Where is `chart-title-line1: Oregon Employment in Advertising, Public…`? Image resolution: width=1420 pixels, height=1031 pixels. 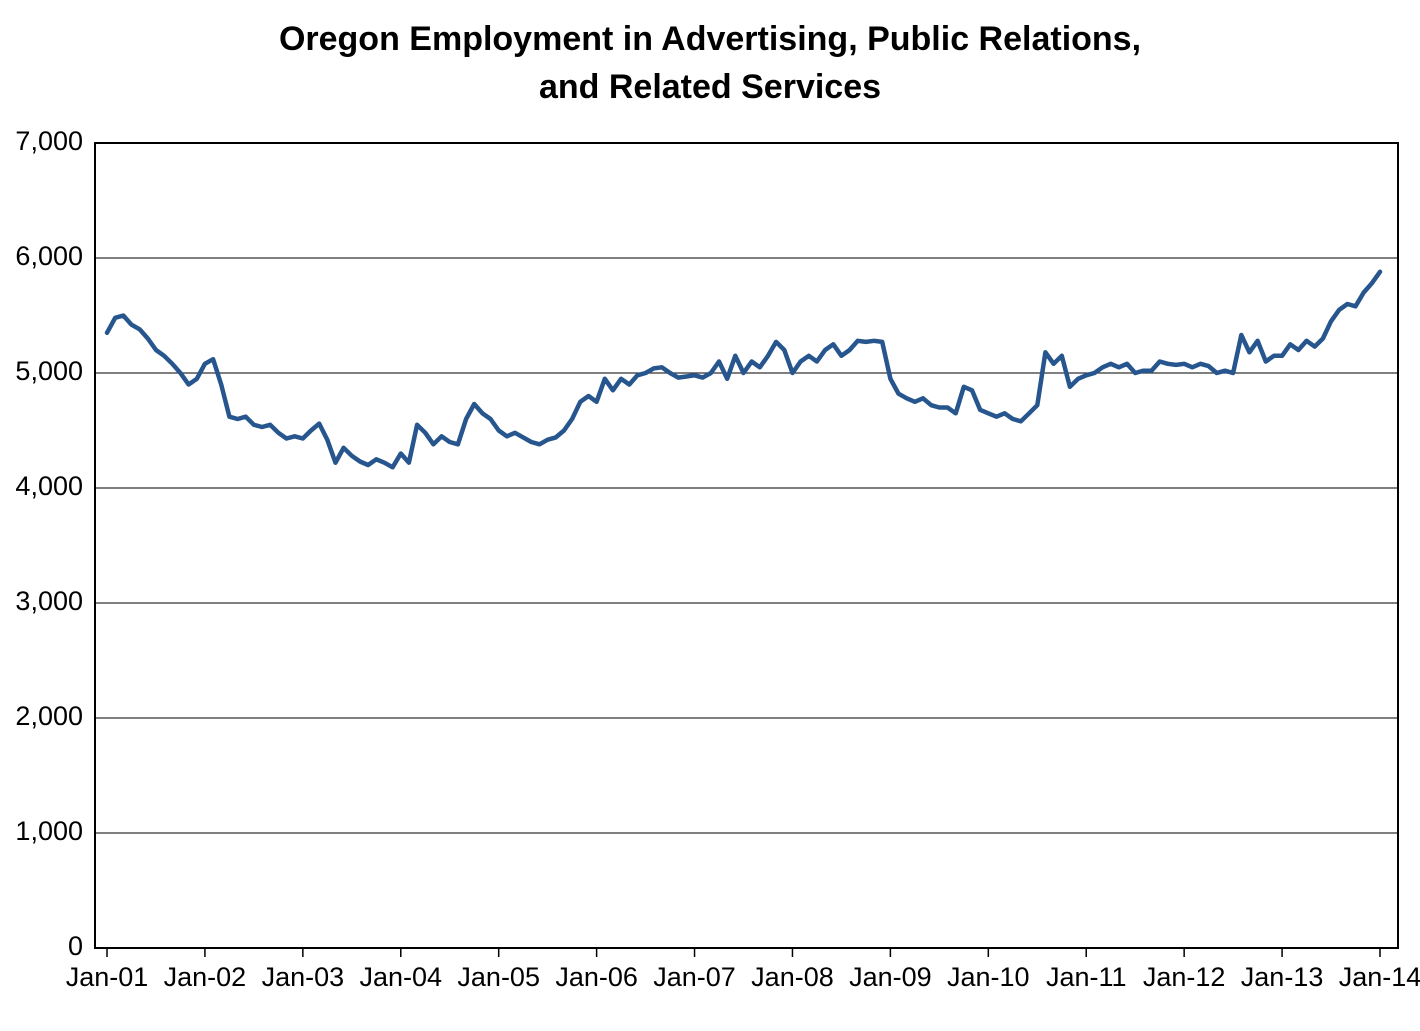
chart-title-line1: Oregon Employment in Advertising, Public… is located at coordinates (710, 39).